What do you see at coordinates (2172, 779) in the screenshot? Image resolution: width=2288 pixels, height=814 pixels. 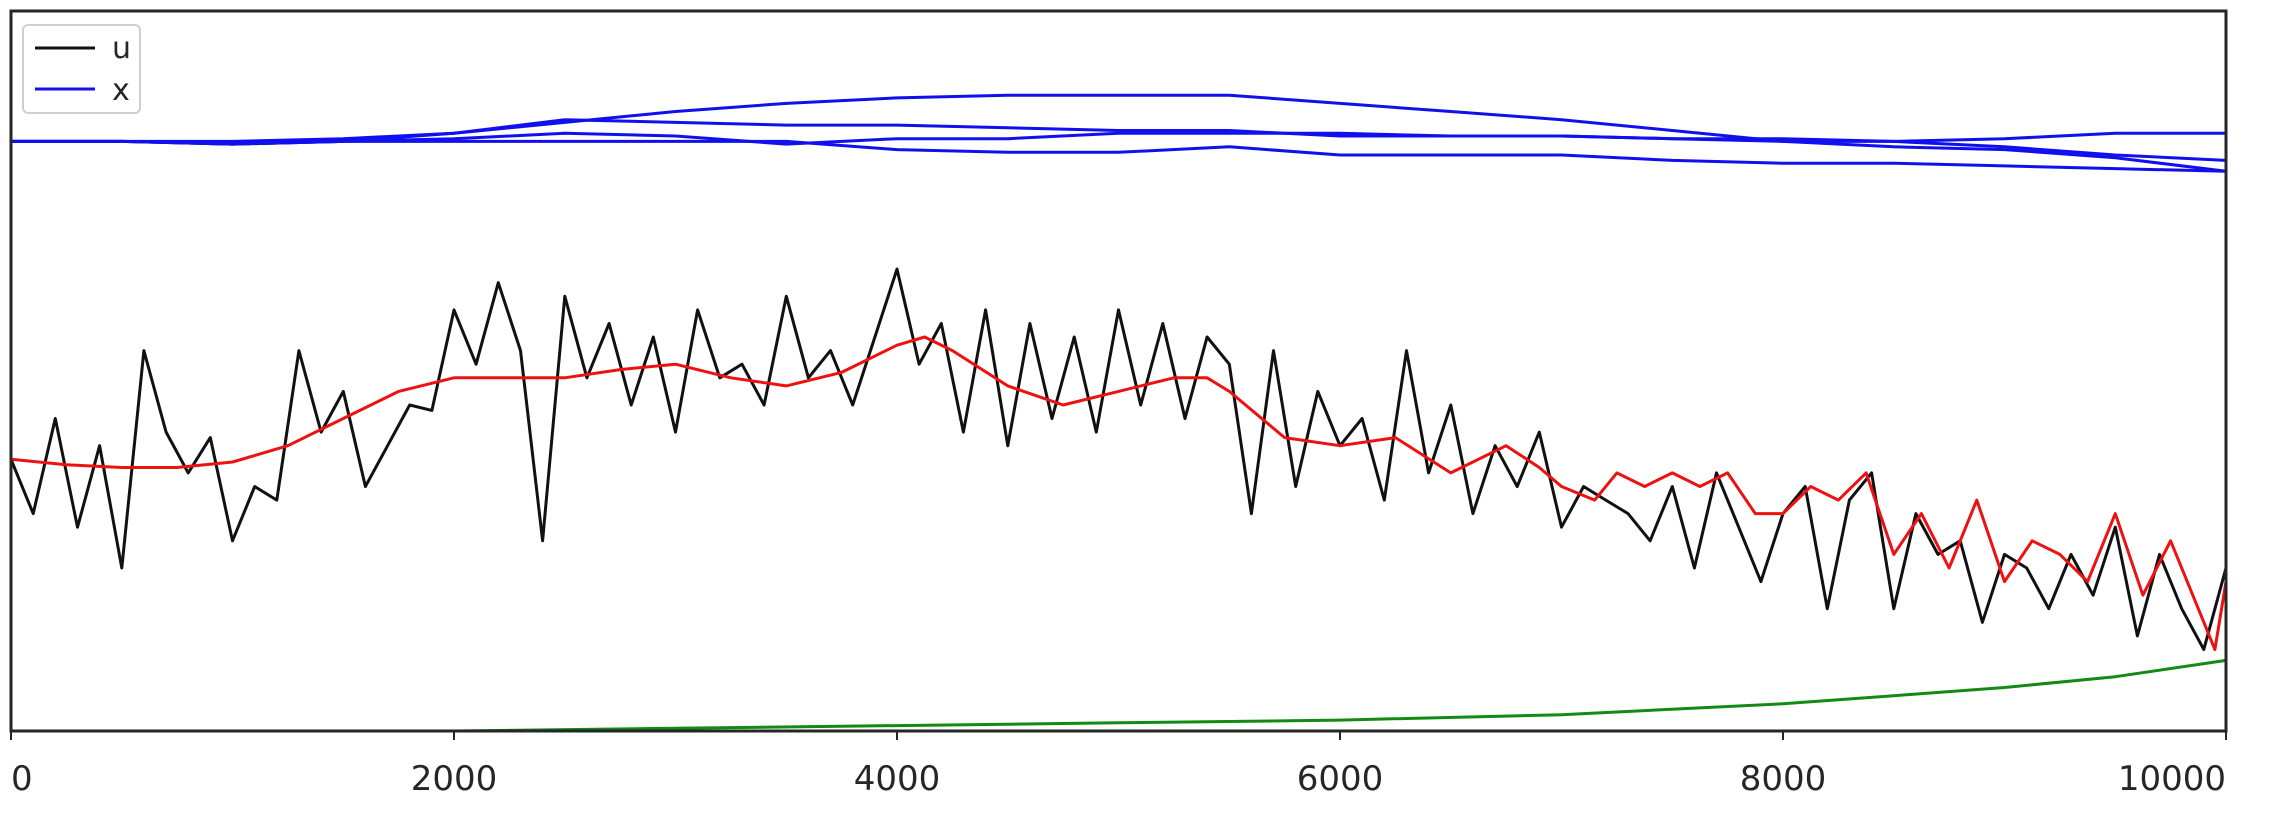 I see `x-tick-label-5: 10000` at bounding box center [2172, 779].